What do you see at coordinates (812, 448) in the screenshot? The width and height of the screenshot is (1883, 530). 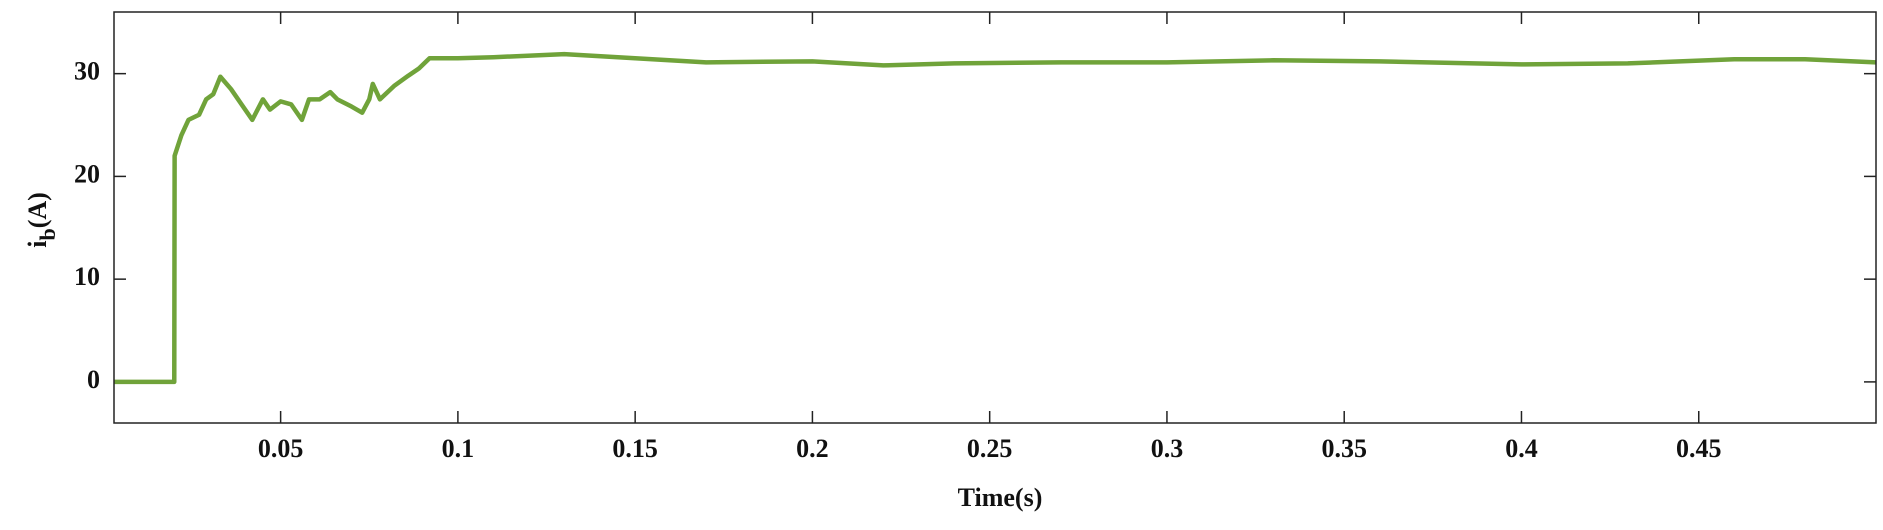 I see `x-tick-label: 0.2` at bounding box center [812, 448].